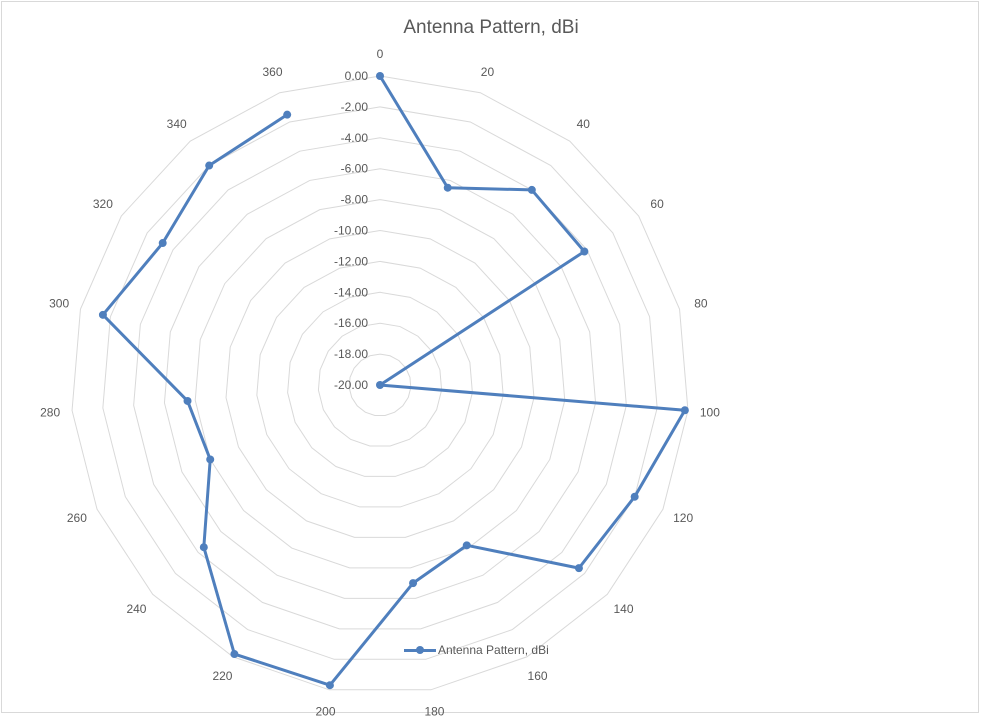 The width and height of the screenshot is (982, 716). I want to click on category-label: 240, so click(136, 609).